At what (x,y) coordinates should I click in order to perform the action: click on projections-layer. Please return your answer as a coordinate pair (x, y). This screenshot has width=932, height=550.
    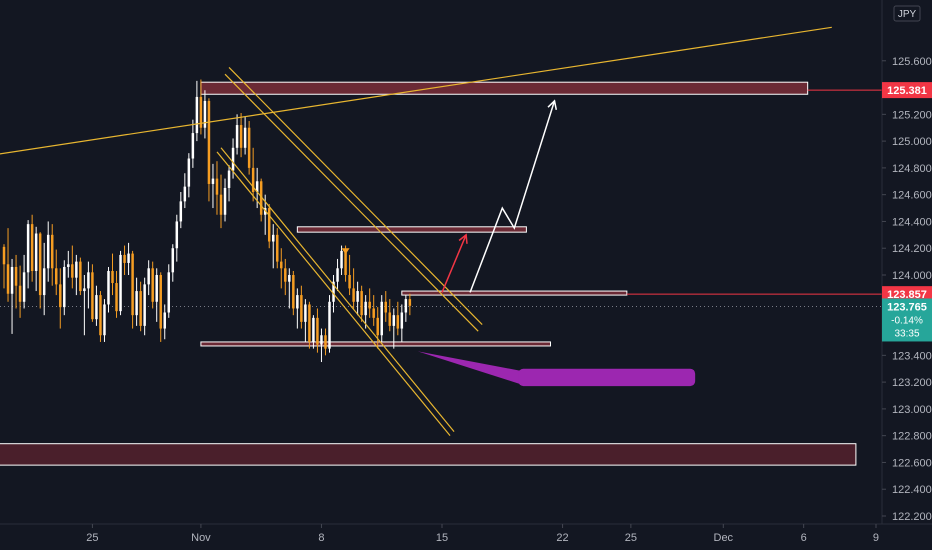
    Looking at the image, I should click on (449, 196).